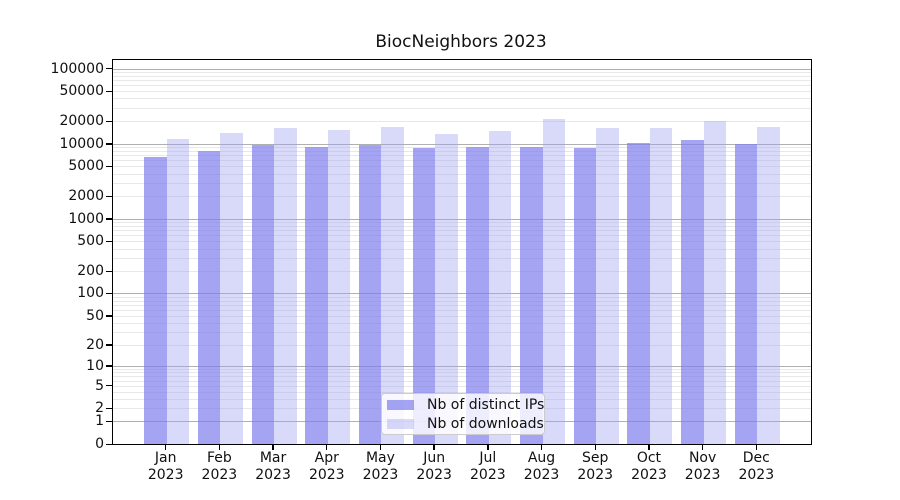 The image size is (900, 500). Describe the element at coordinates (99, 385) in the screenshot. I see `y-axis-tick-label: 5` at that location.